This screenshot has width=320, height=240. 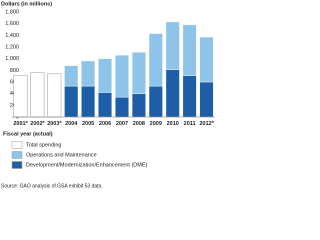 I want to click on legend-label: Operations and Maintenance, so click(x=61, y=155).